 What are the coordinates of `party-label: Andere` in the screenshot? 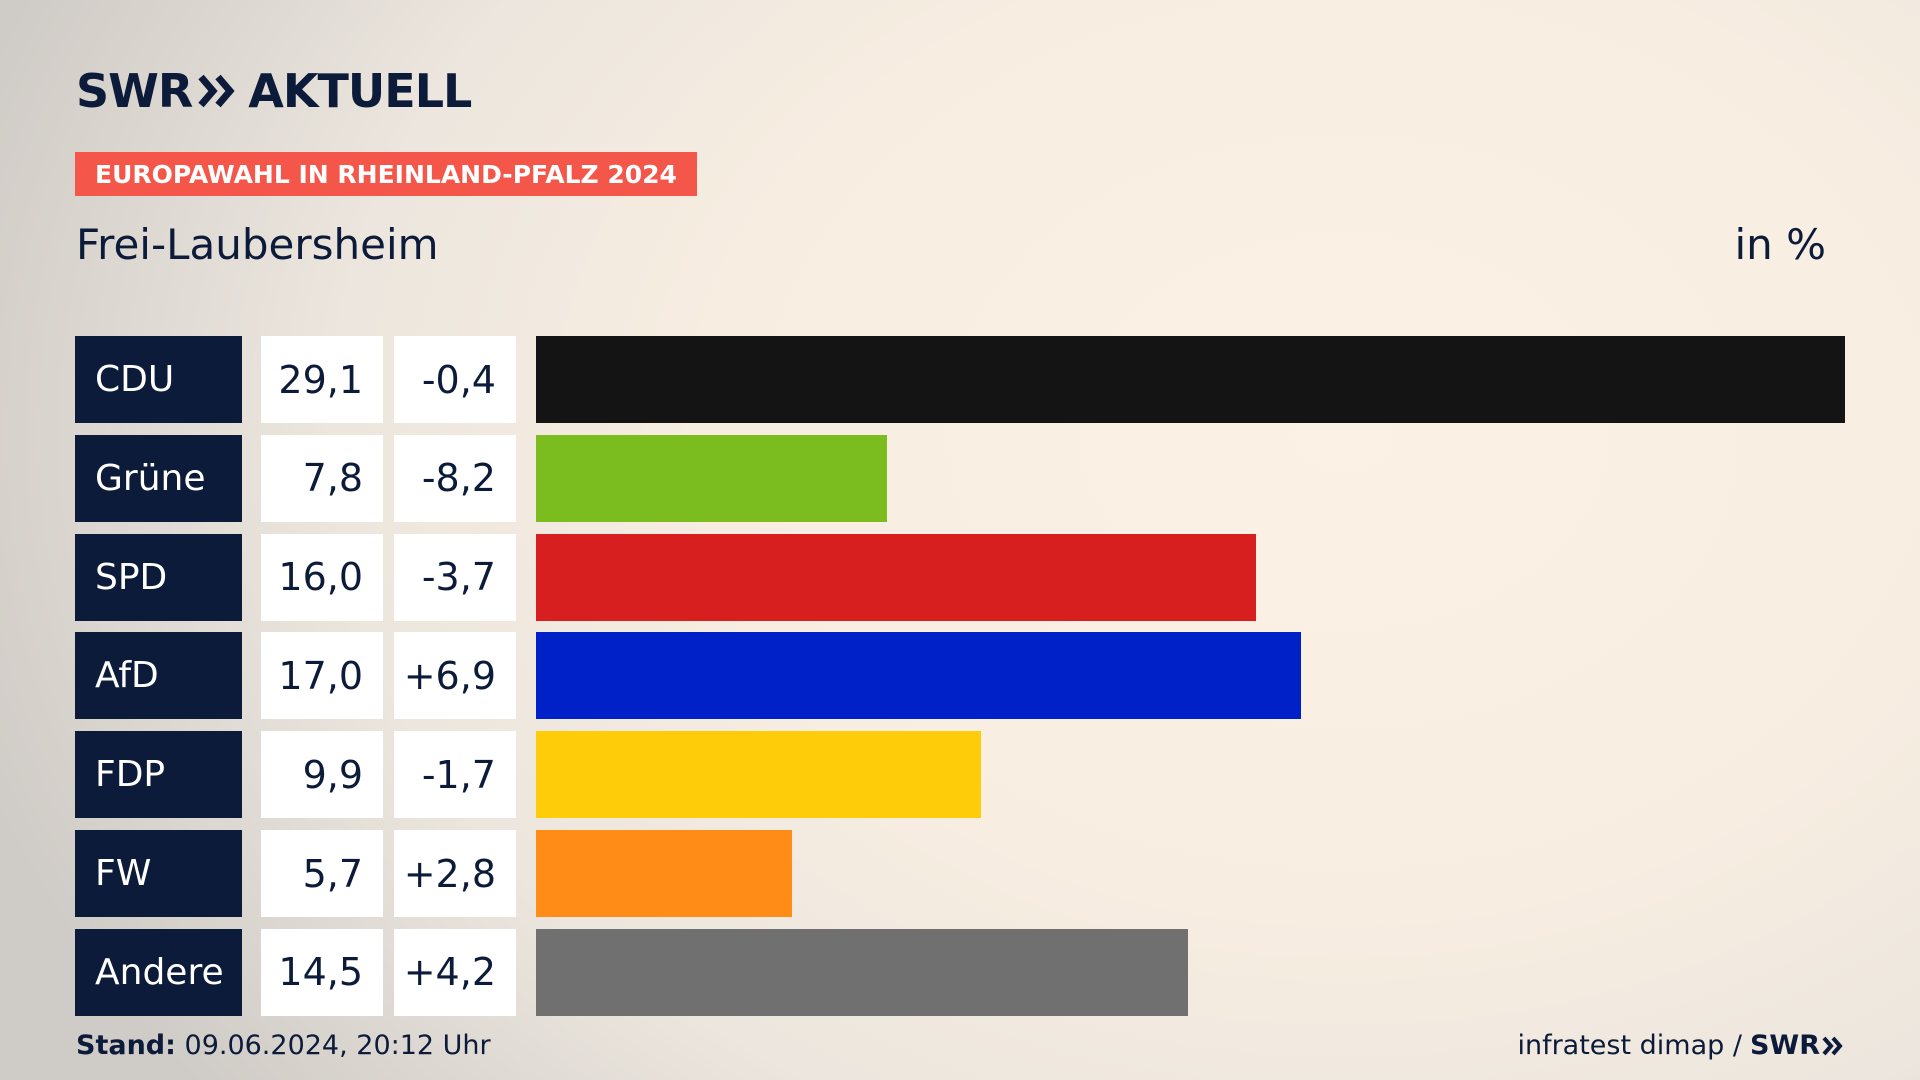 It's located at (158, 972).